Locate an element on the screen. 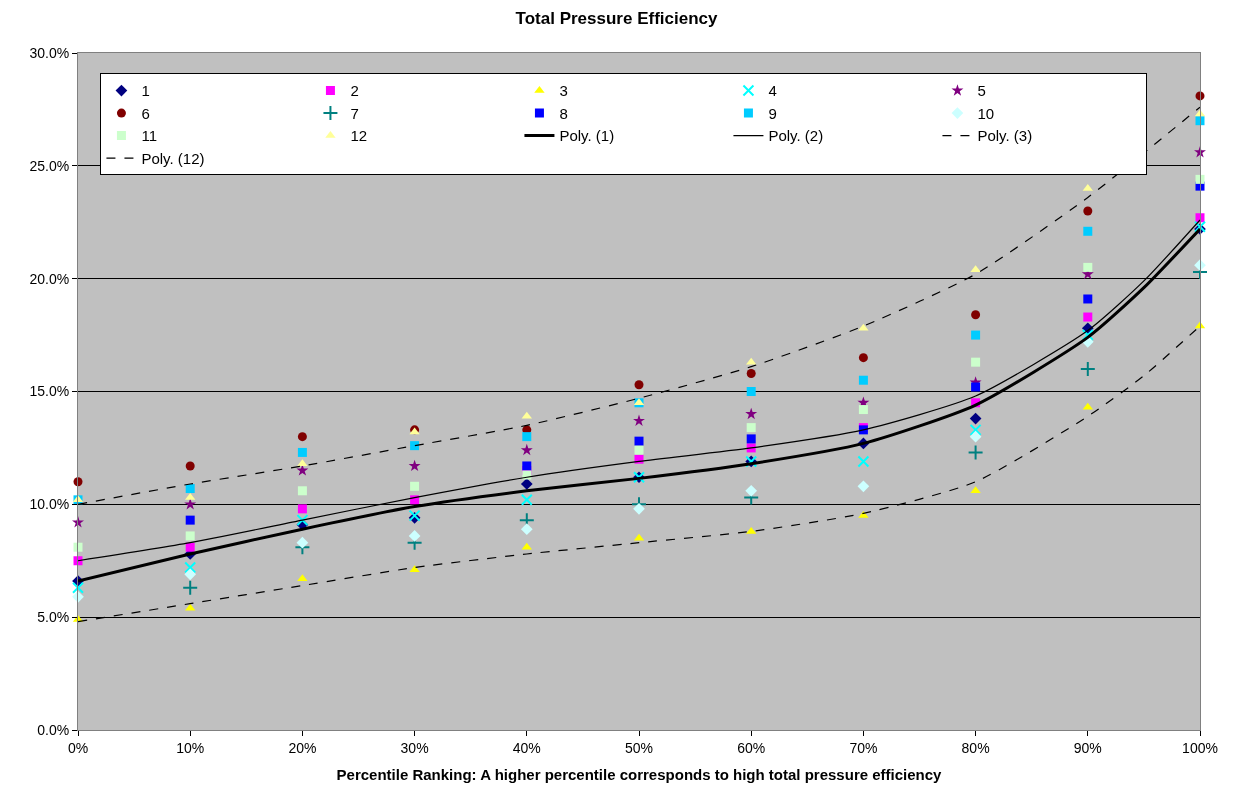  x-axis-title: Percentile Ranking: A higher percentile corresponds to high total pressure efficiency is located at coordinates (639, 774).